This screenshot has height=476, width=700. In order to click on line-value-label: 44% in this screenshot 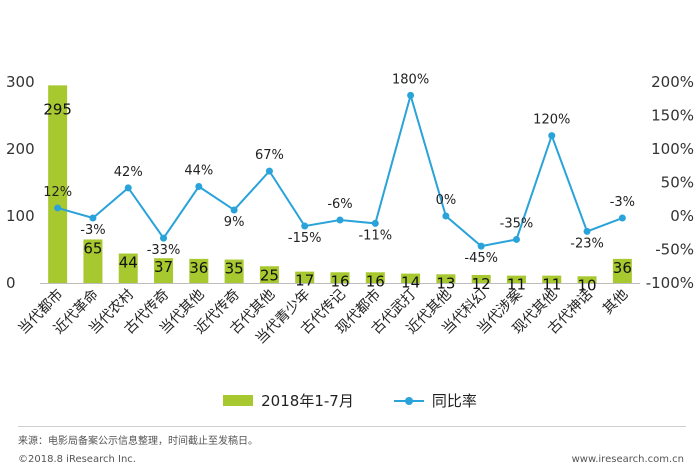, I will do `click(198, 171)`.